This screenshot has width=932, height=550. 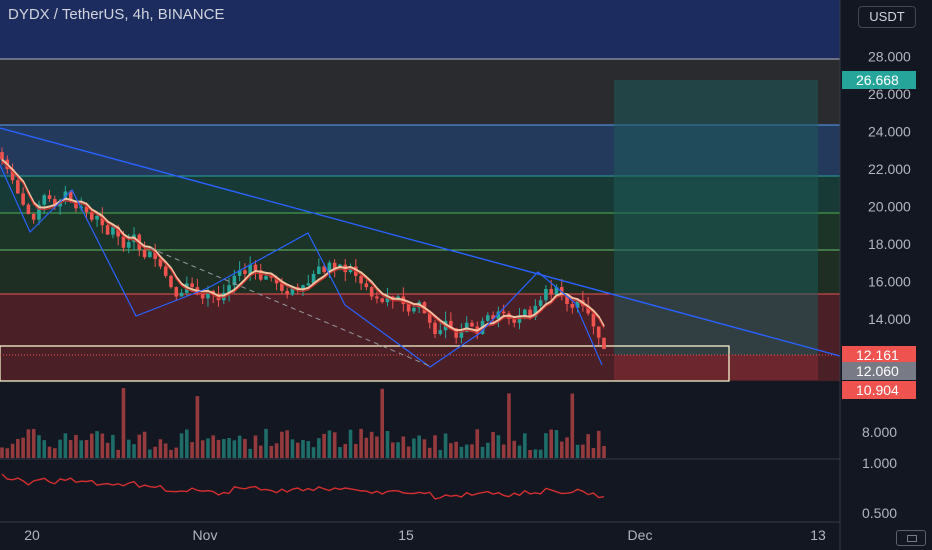 What do you see at coordinates (877, 80) in the screenshot?
I see `price-badge-label: 26.668` at bounding box center [877, 80].